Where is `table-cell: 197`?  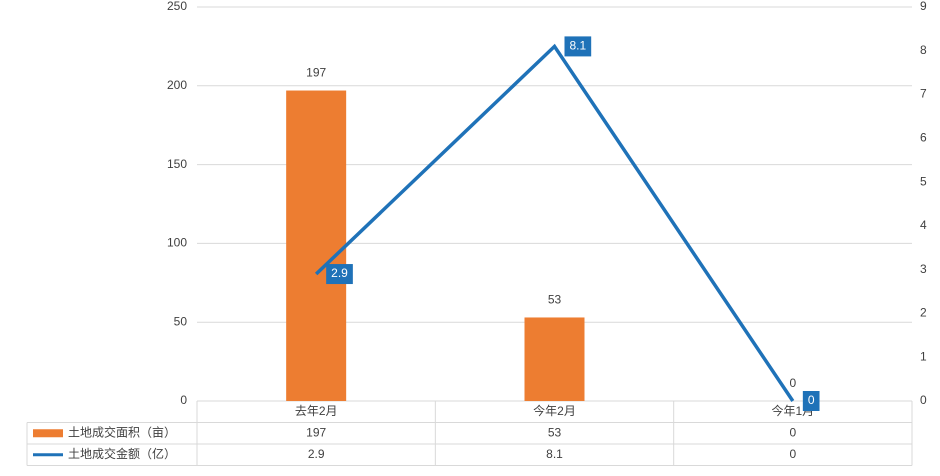 table-cell: 197 is located at coordinates (316, 432).